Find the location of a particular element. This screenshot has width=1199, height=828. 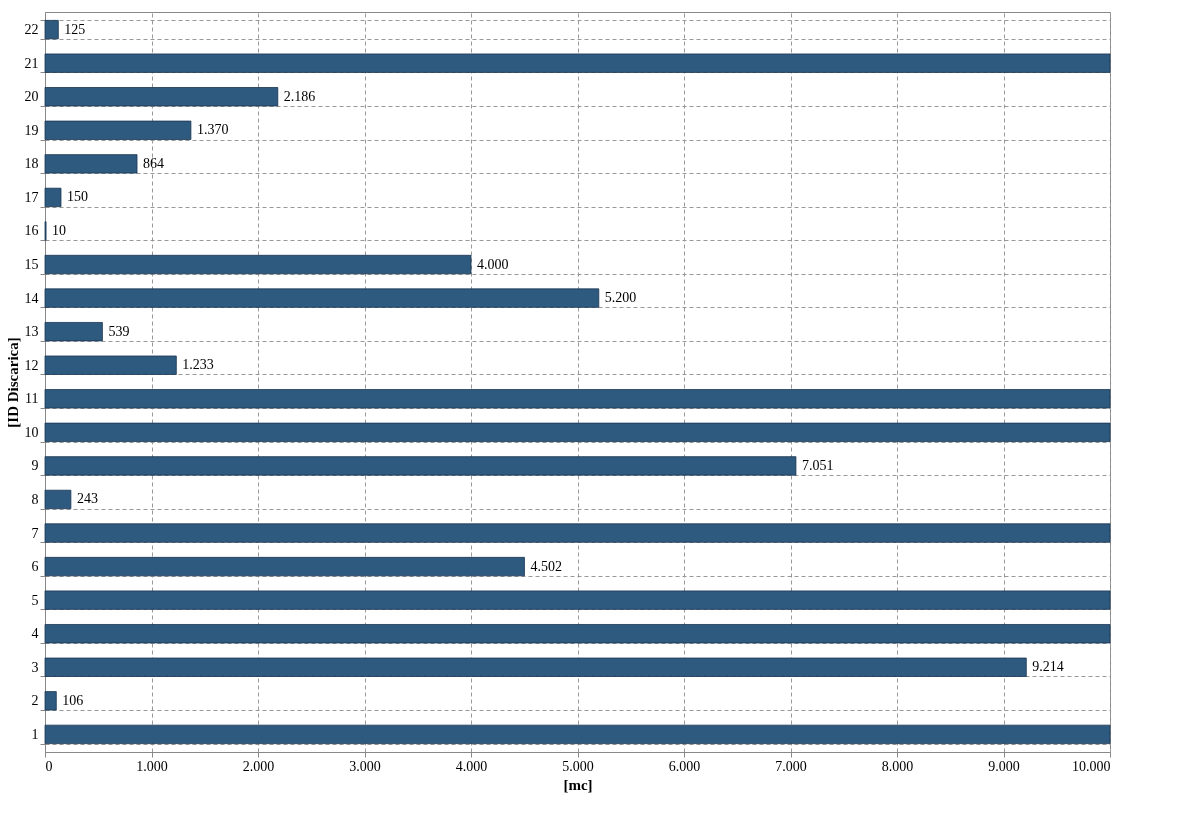

y-tick-label: 22 is located at coordinates (31, 30).